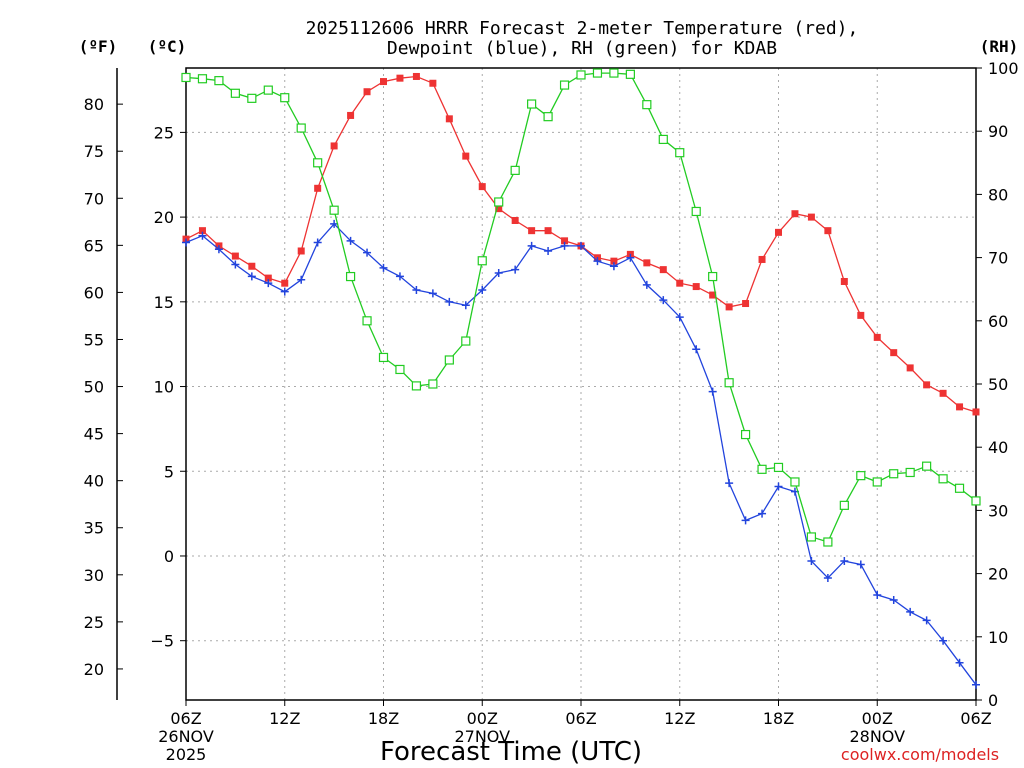 This screenshot has height=768, width=1024. What do you see at coordinates (94, 481) in the screenshot?
I see `fahrenheit-tick-label: 40` at bounding box center [94, 481].